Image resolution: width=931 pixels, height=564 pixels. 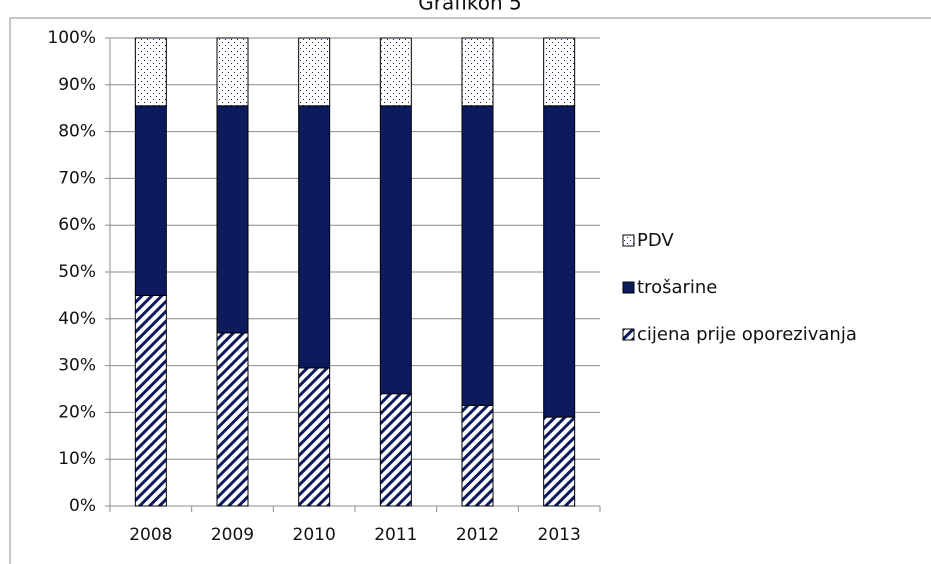 I want to click on y-tick-label: 90%, so click(x=77, y=85).